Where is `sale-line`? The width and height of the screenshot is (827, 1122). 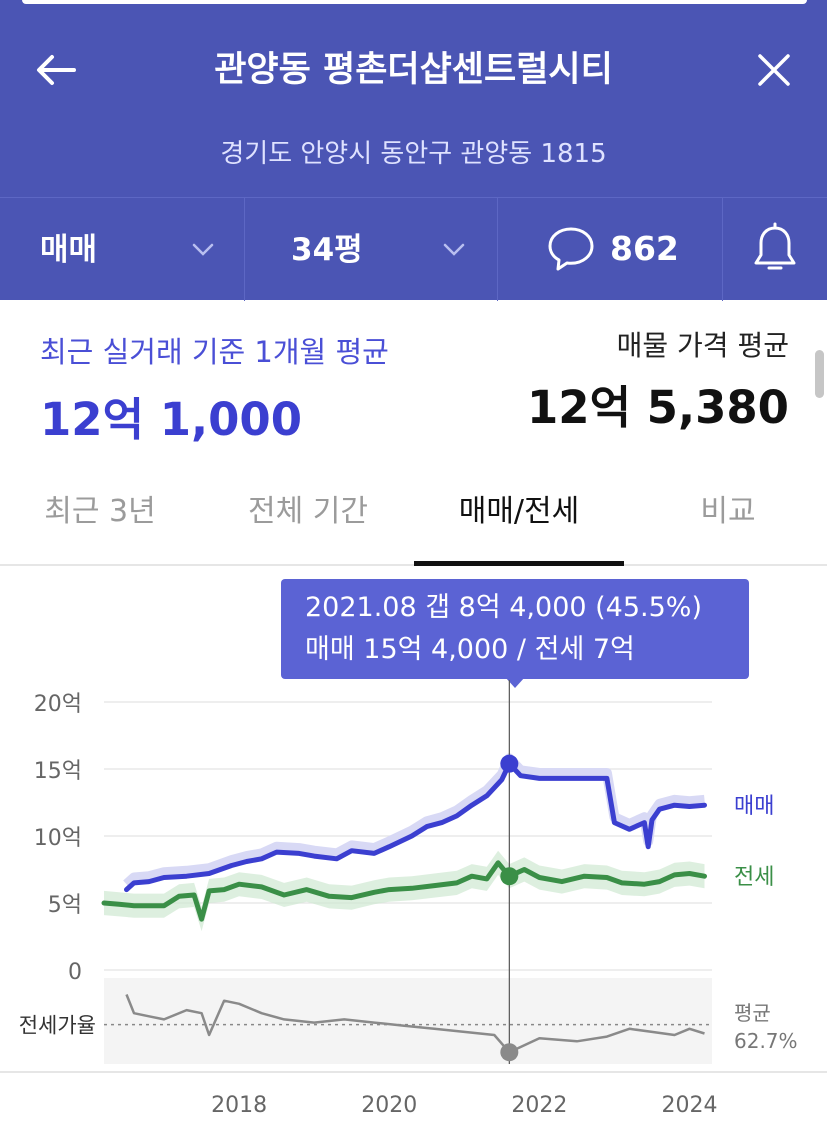 sale-line is located at coordinates (415, 827).